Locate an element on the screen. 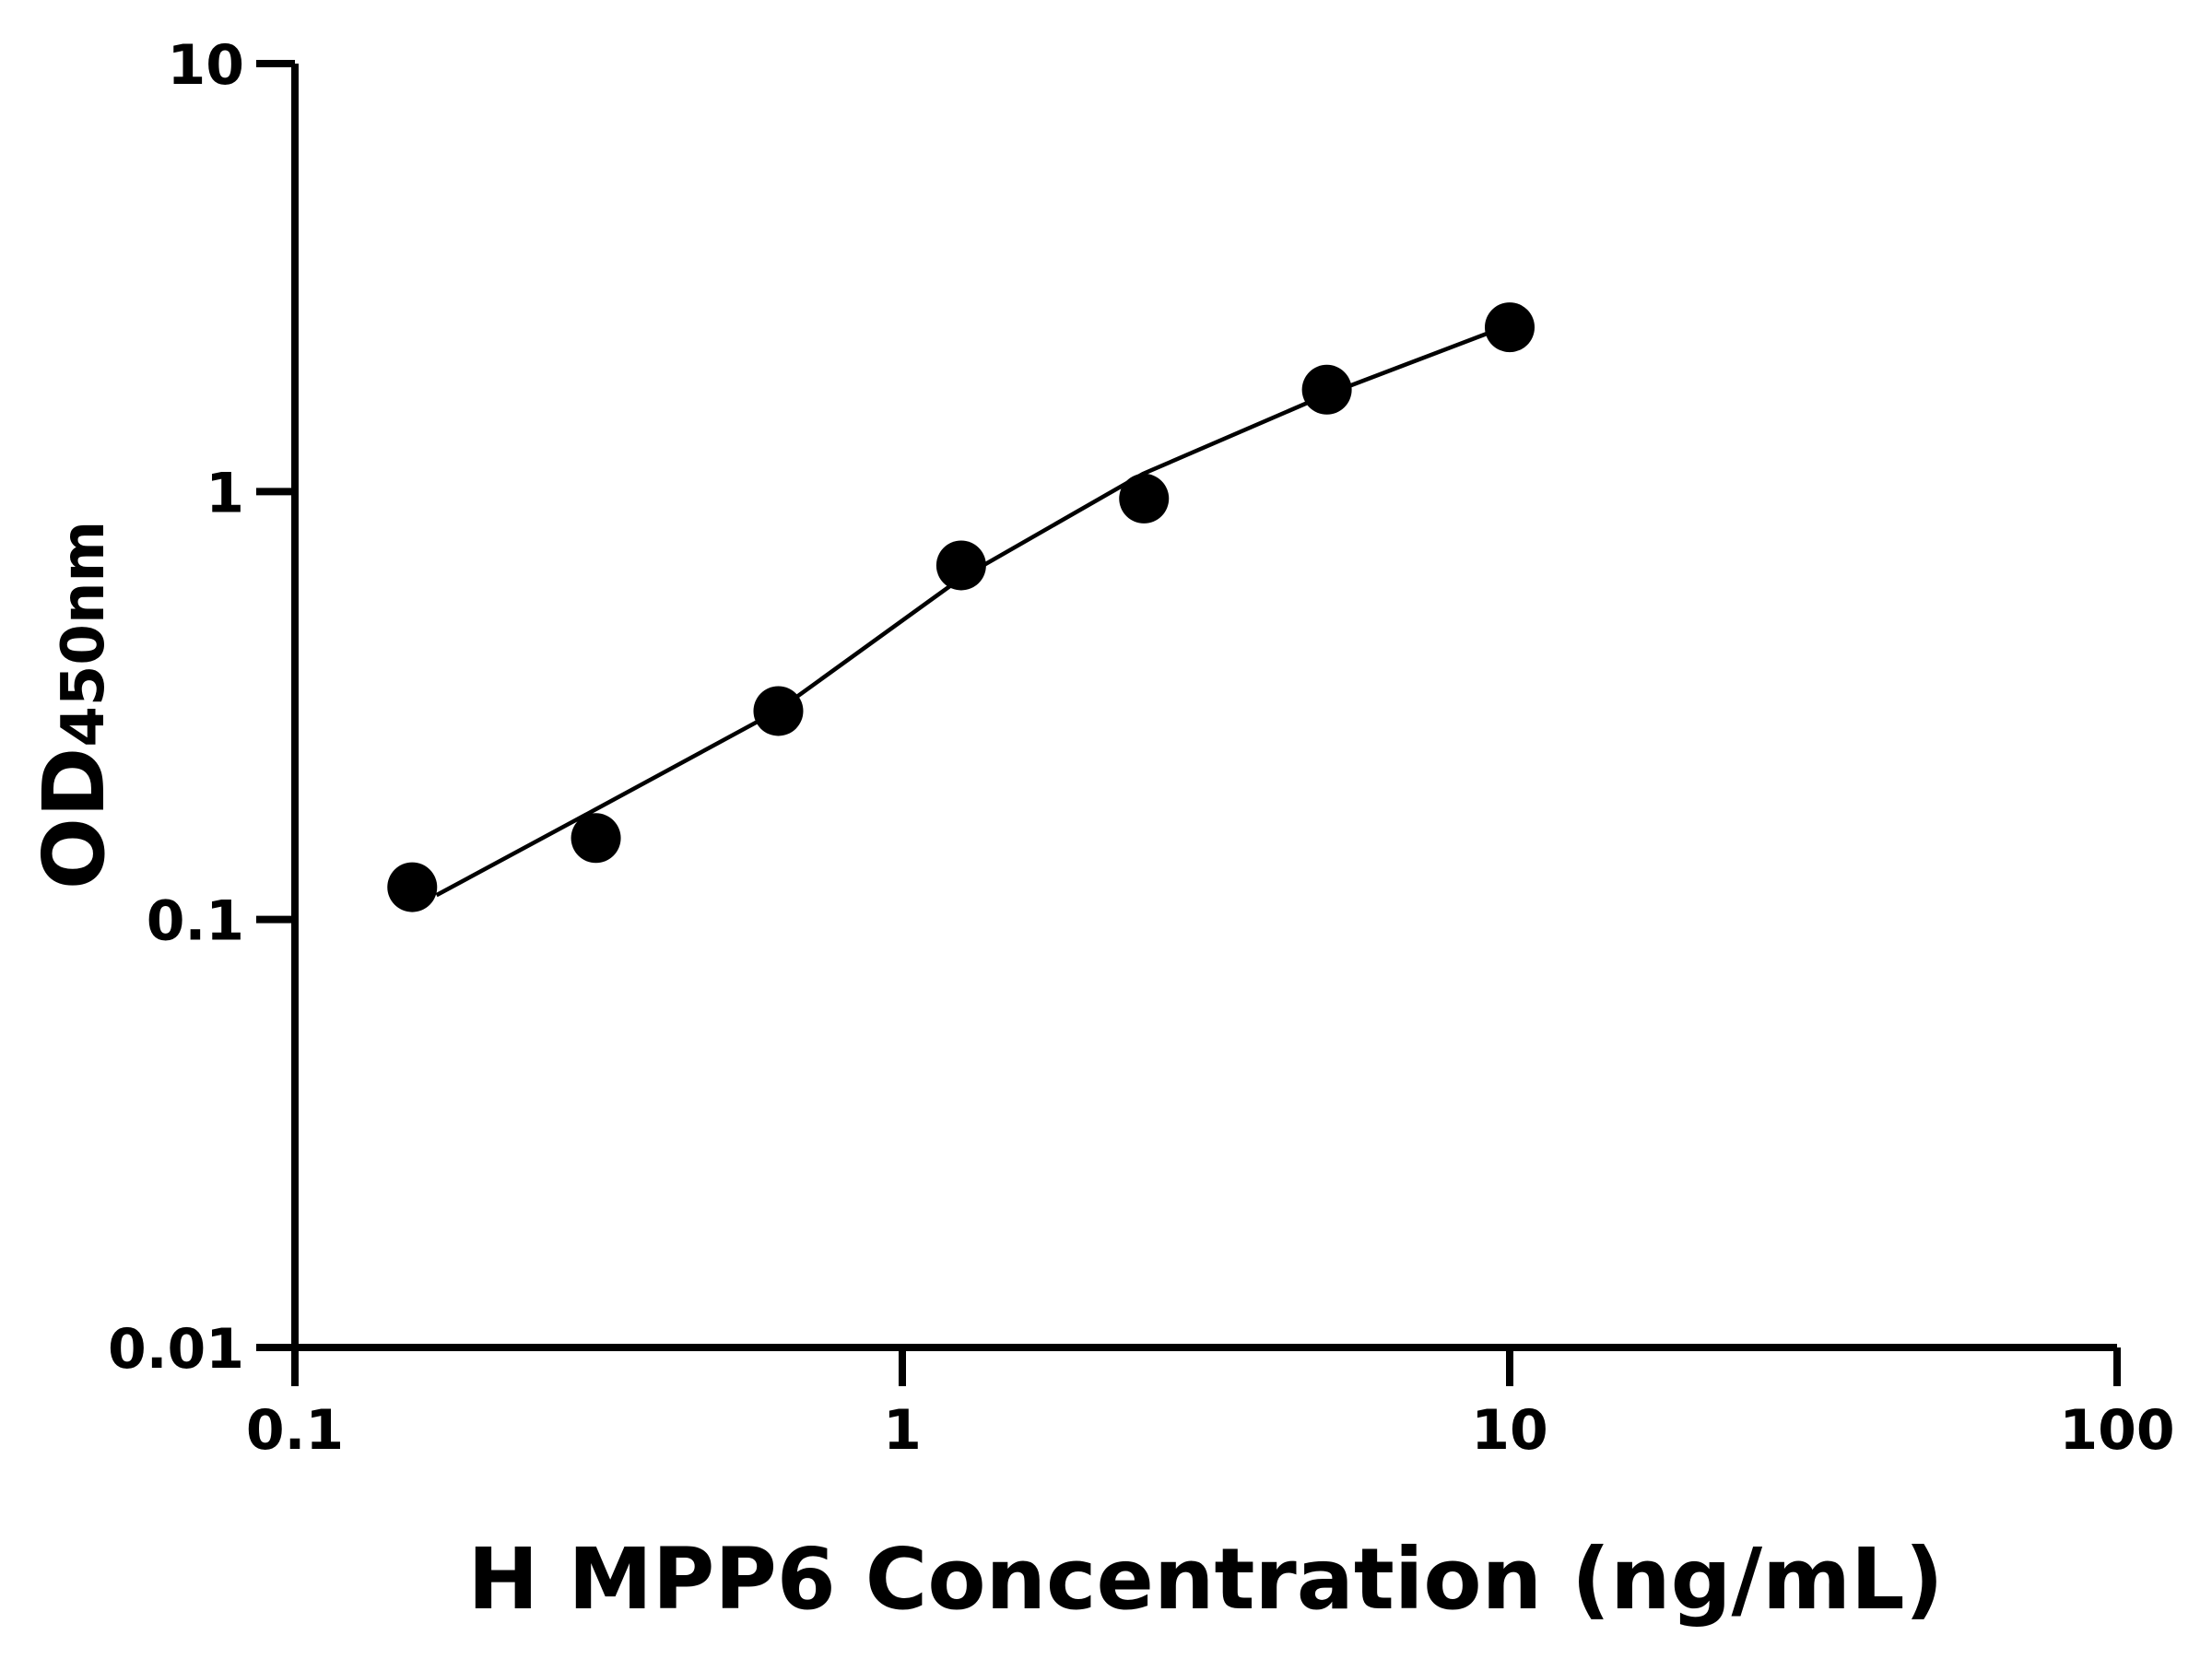  y-axis-title: OD450nm is located at coordinates (74, 705).